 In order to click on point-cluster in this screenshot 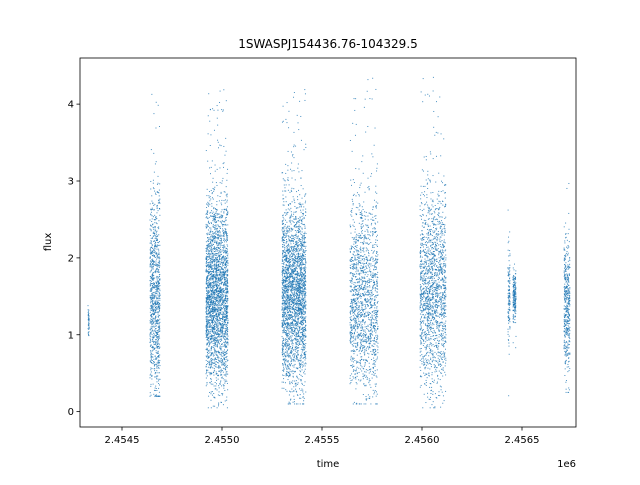, I will do `click(294, 247)`.